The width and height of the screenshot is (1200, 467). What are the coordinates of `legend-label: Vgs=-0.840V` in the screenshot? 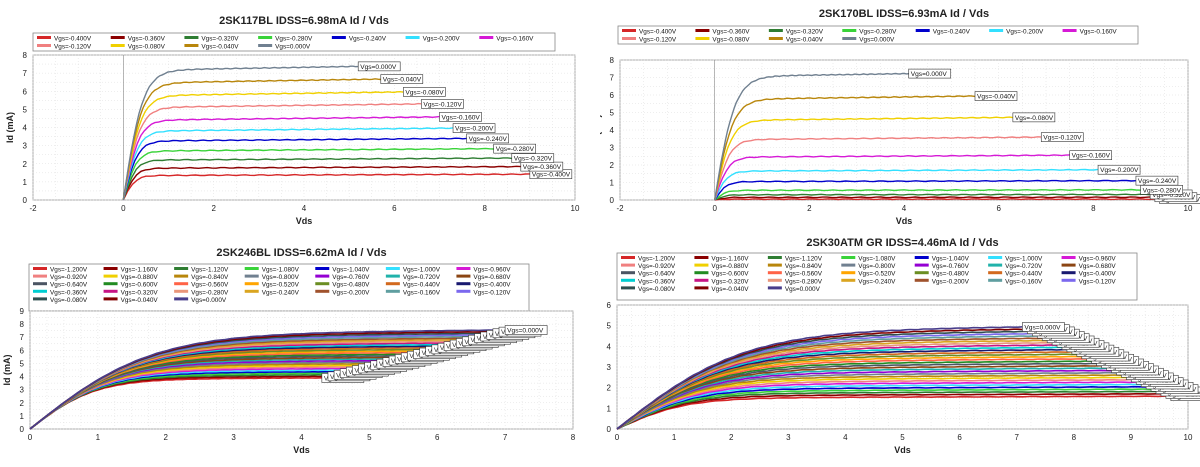 It's located at (804, 266).